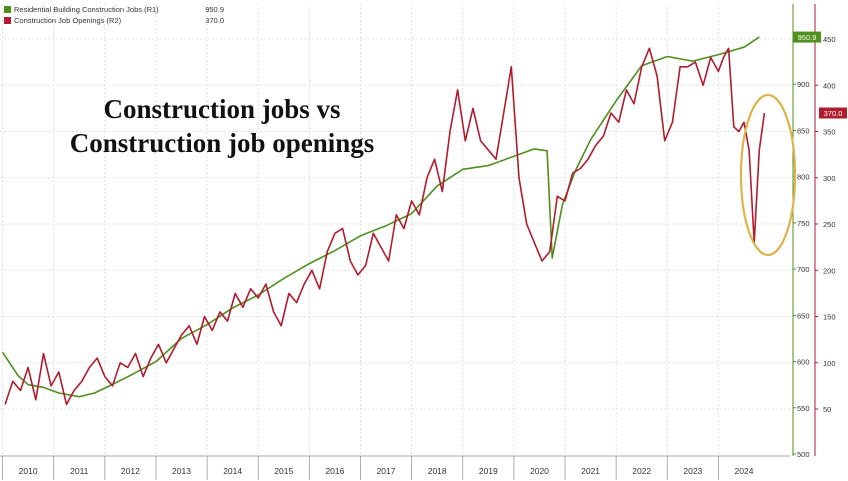 The height and width of the screenshot is (481, 848). I want to click on r2-last-value-tag-bg, so click(833, 113).